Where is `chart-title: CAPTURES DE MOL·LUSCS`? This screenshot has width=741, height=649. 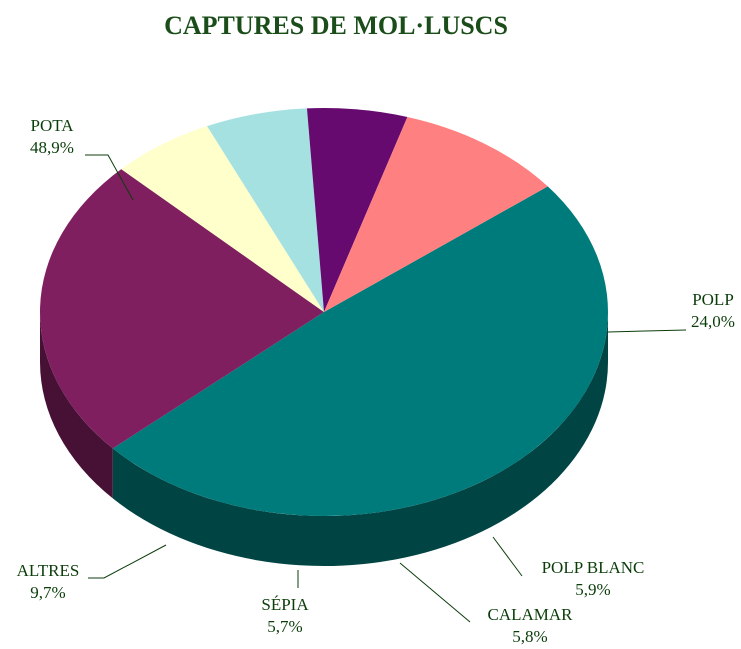
chart-title: CAPTURES DE MOL·LUSCS is located at coordinates (336, 25).